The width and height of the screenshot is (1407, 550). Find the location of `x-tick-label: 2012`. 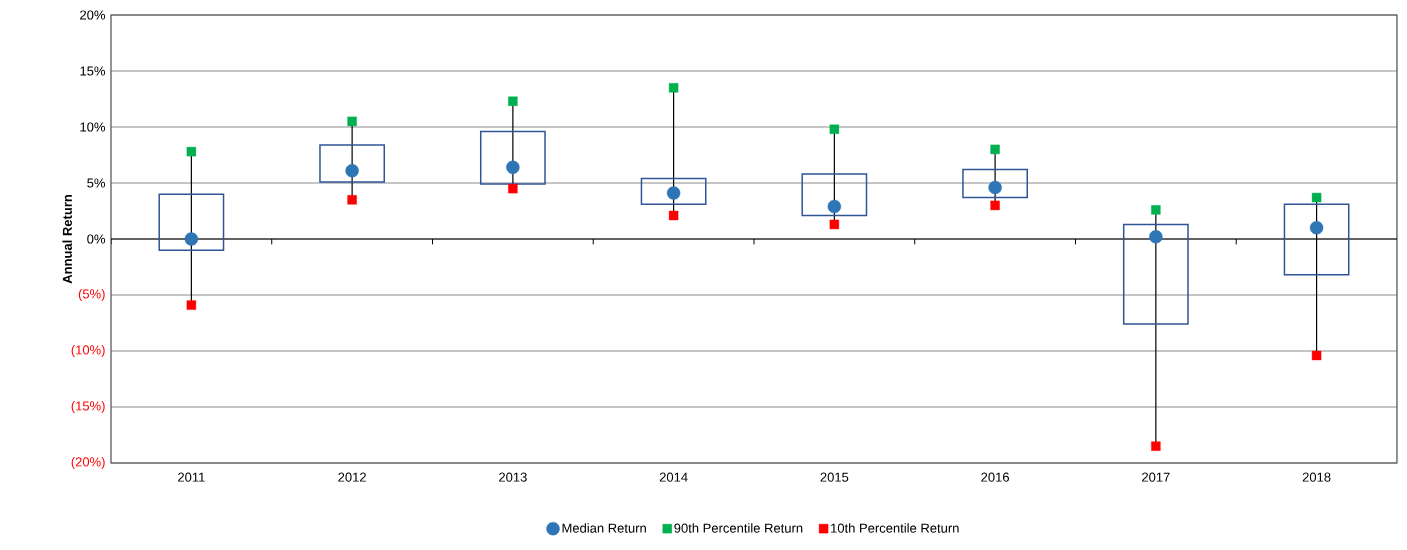

x-tick-label: 2012 is located at coordinates (352, 477).